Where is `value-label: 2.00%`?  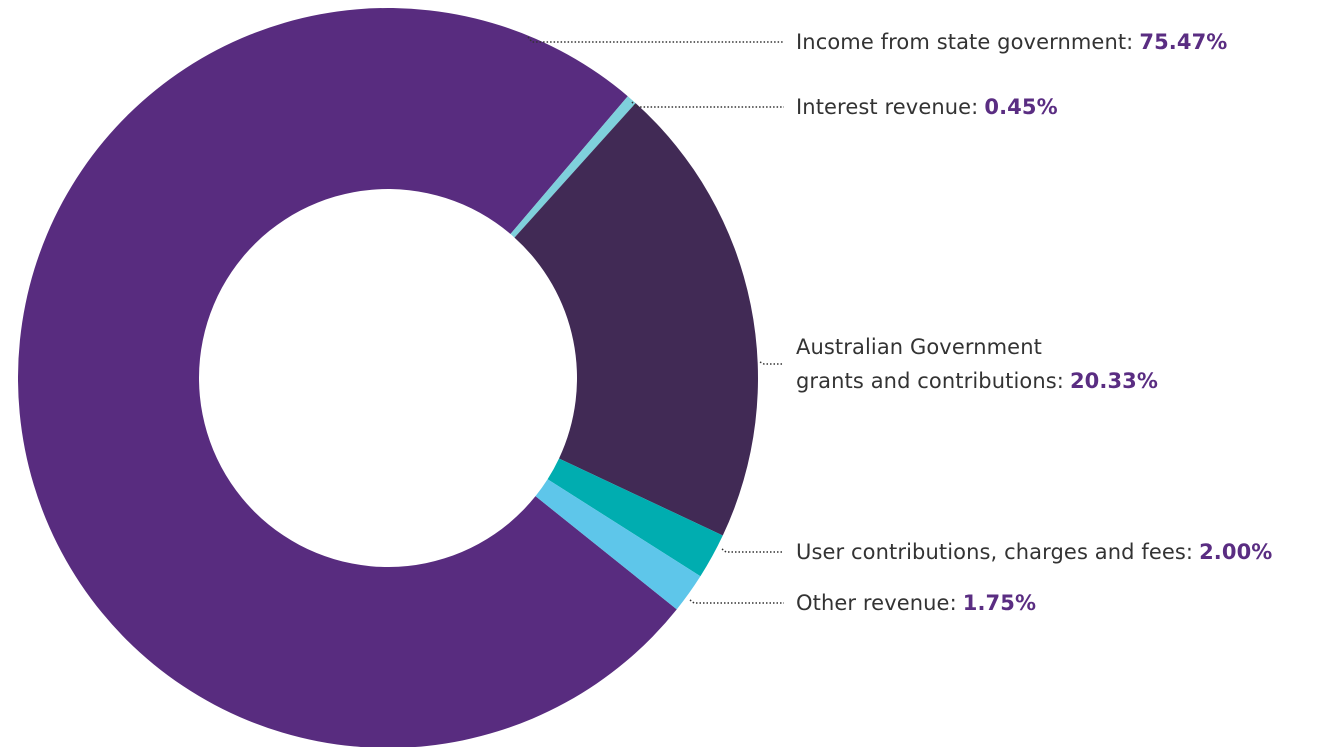 value-label: 2.00% is located at coordinates (1236, 552).